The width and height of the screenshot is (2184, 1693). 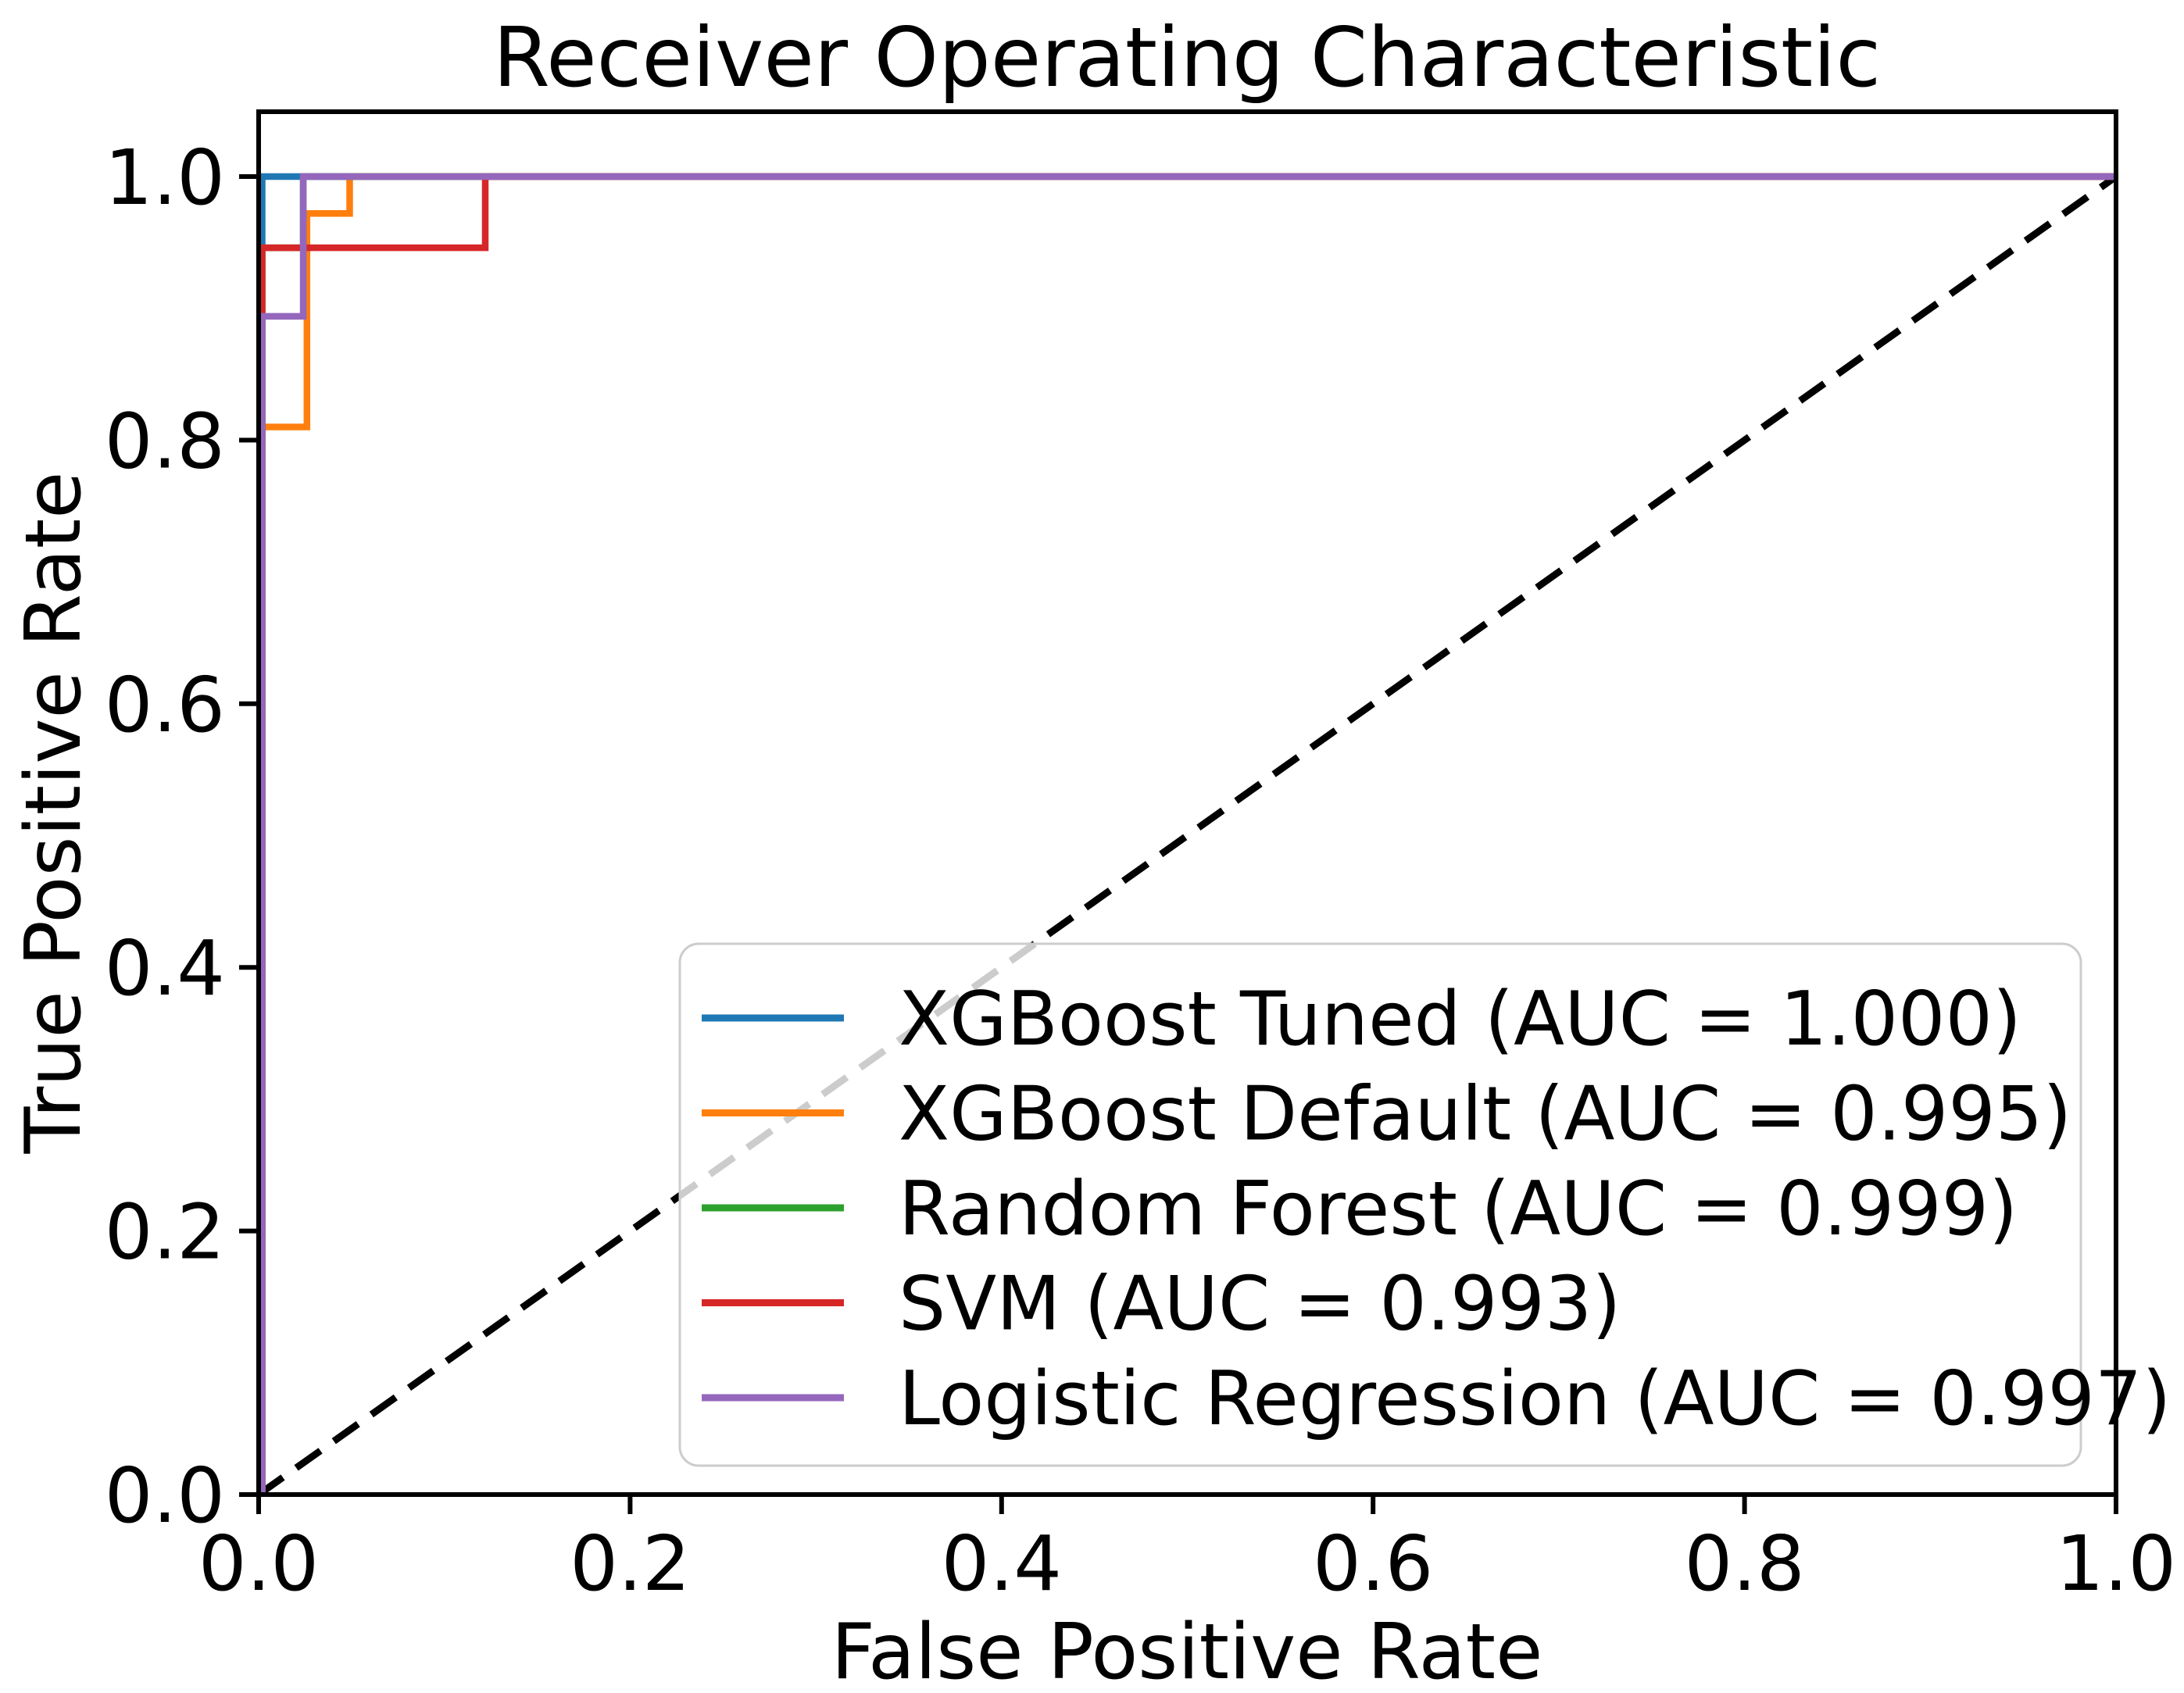 I want to click on legend-entry-random-forest: Random Forest (AUC = 0.999), so click(x=1360, y=1209).